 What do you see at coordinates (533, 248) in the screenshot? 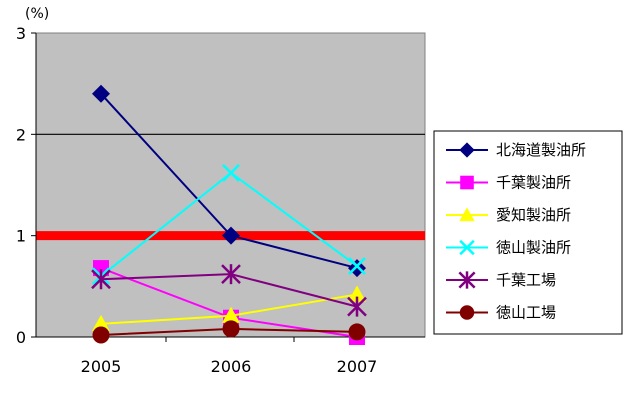
I see `legend-label-3: 徳山製油所` at bounding box center [533, 248].